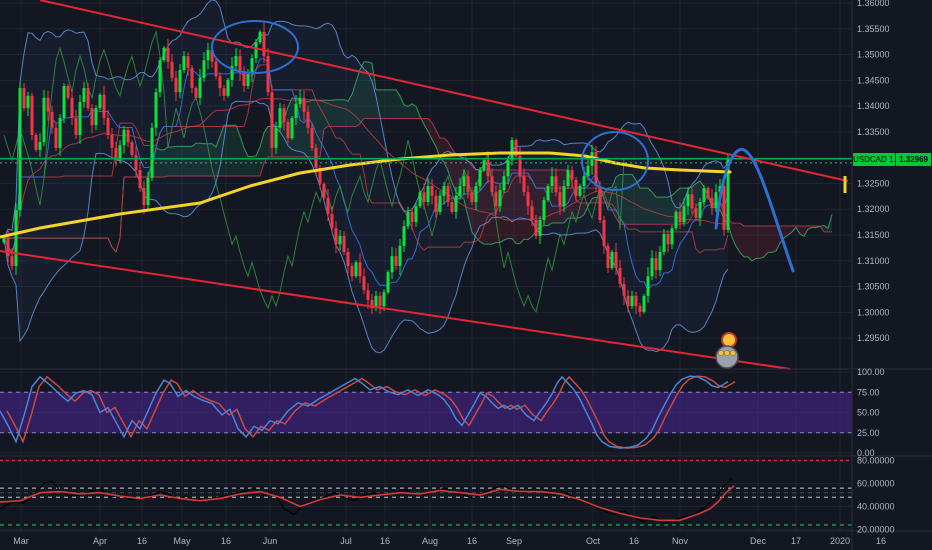 This screenshot has width=932, height=550. I want to click on axis-tick-label: 17, so click(796, 541).